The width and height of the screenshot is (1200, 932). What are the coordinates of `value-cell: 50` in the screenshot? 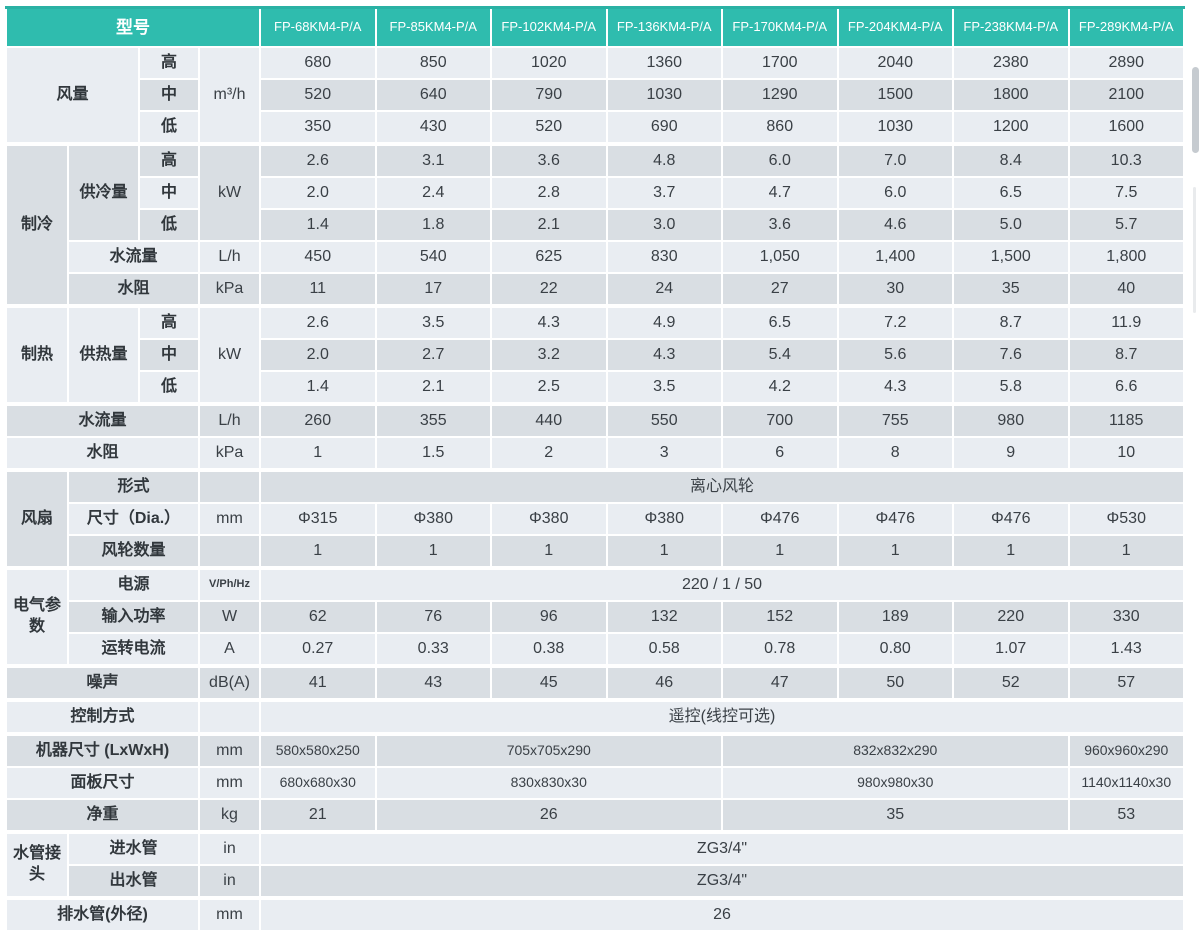 It's located at (895, 682).